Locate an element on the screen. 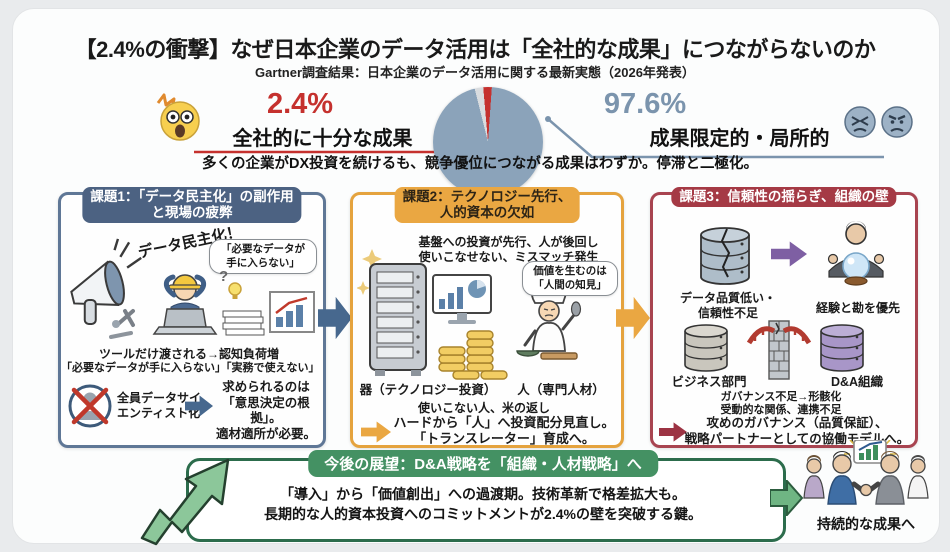 This screenshot has height=552, width=950. panel2-header: 課題2：テクノロジー先行、 人的資本の欠如 is located at coordinates (487, 205).